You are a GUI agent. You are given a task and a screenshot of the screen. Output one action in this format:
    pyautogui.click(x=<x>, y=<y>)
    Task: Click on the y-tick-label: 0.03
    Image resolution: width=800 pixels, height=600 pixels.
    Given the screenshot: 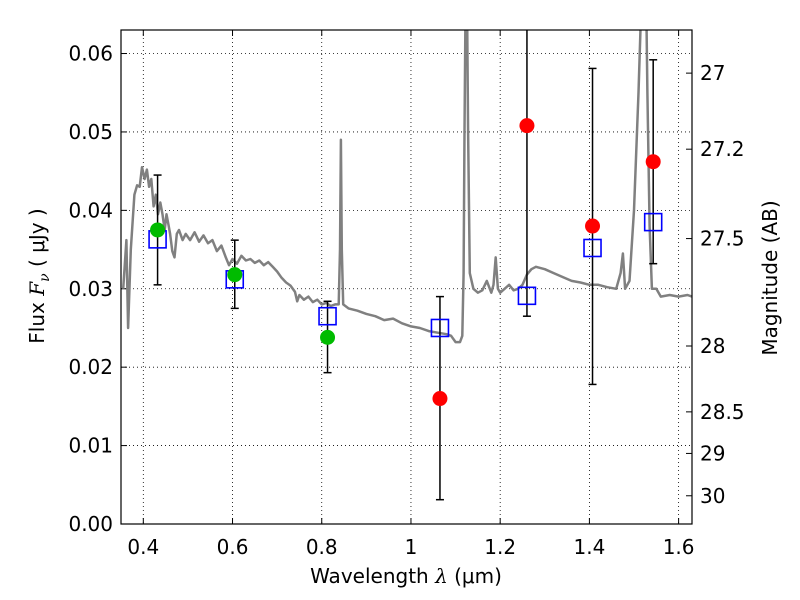 What is the action you would take?
    pyautogui.click(x=90, y=289)
    